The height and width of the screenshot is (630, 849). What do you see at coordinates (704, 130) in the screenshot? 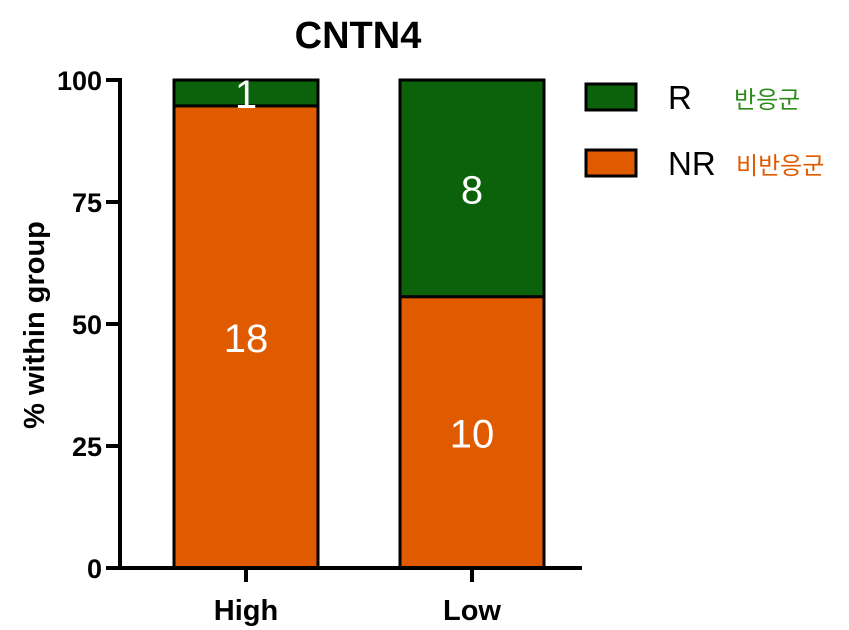
I see `legend: R 반응군 NR 비반응군` at bounding box center [704, 130].